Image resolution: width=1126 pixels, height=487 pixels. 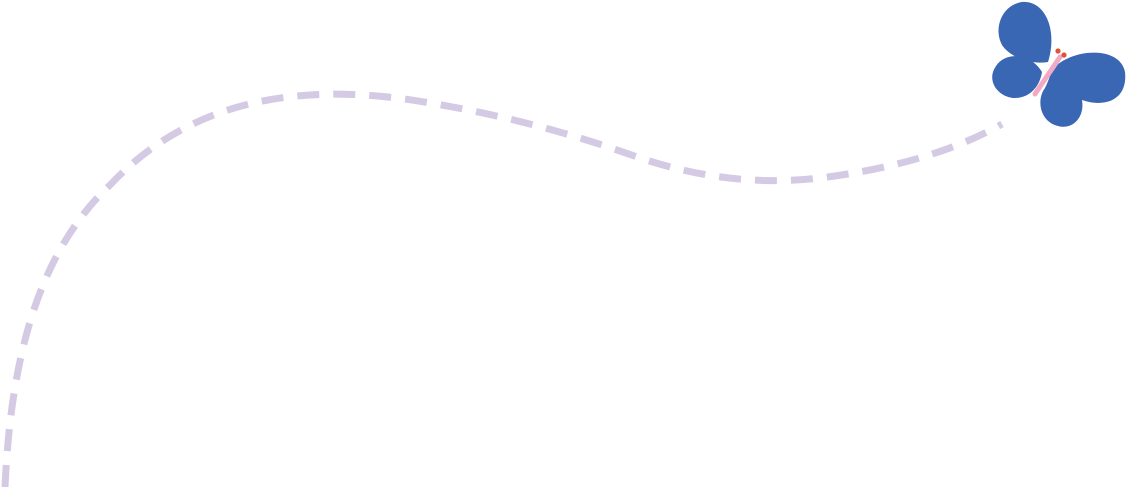 I want to click on butterfly-icon, so click(x=1059, y=64).